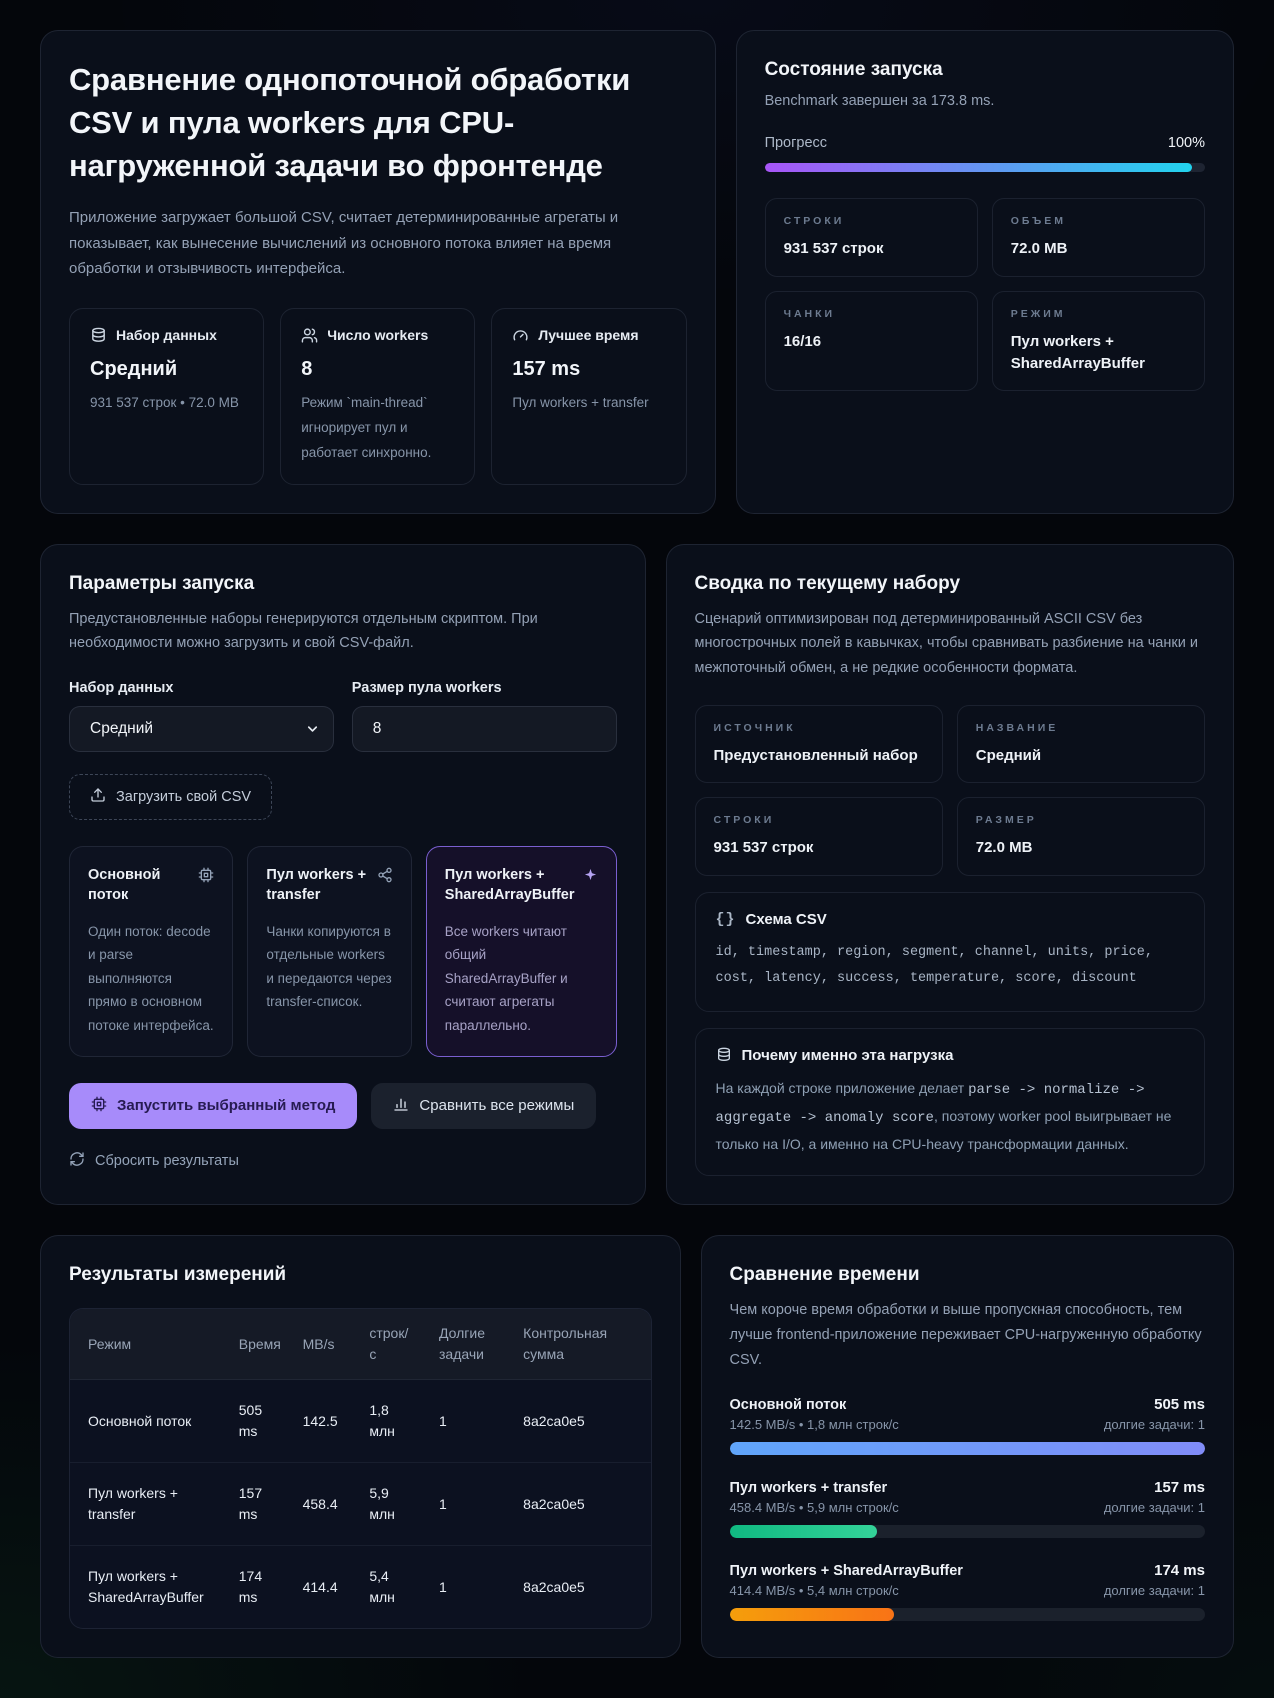  Describe the element at coordinates (802, 341) in the screenshot. I see `stat-value: 16/16` at that location.